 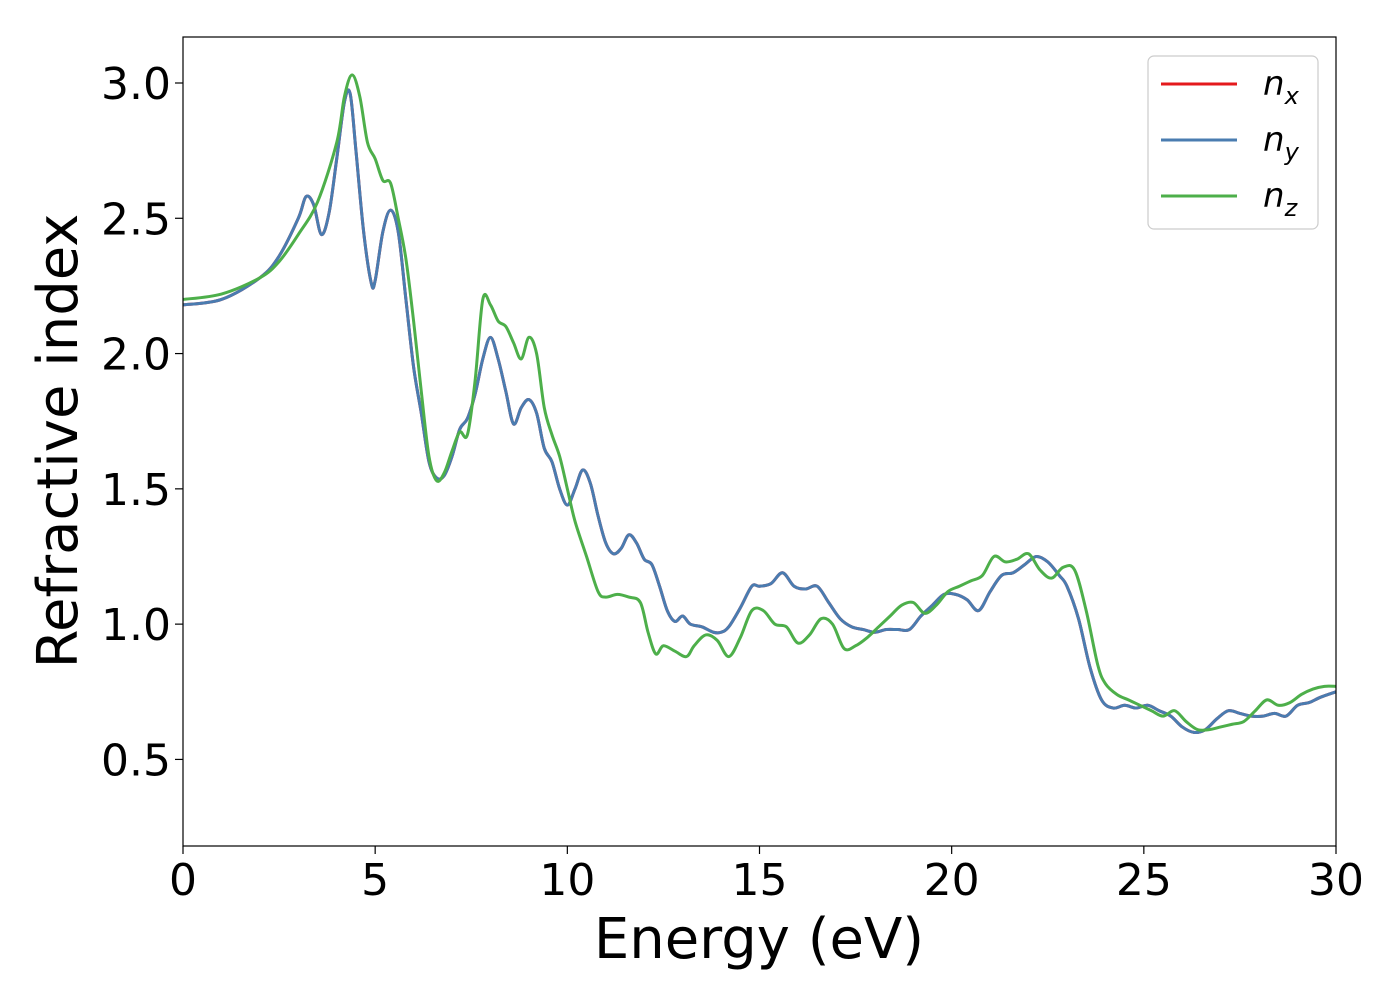 I want to click on legend-label-x: nx, so click(x=1281, y=87).